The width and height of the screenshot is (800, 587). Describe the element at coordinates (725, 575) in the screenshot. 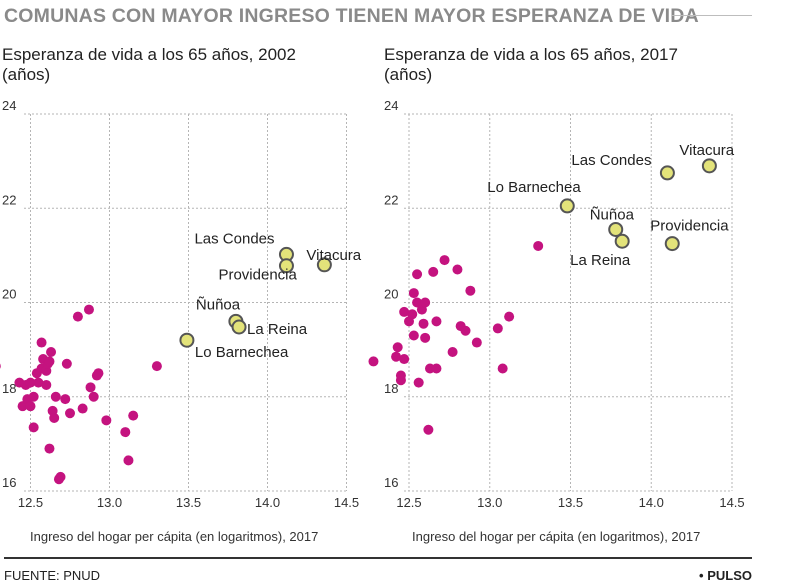

I see `brand-logo: • PULSO` at that location.